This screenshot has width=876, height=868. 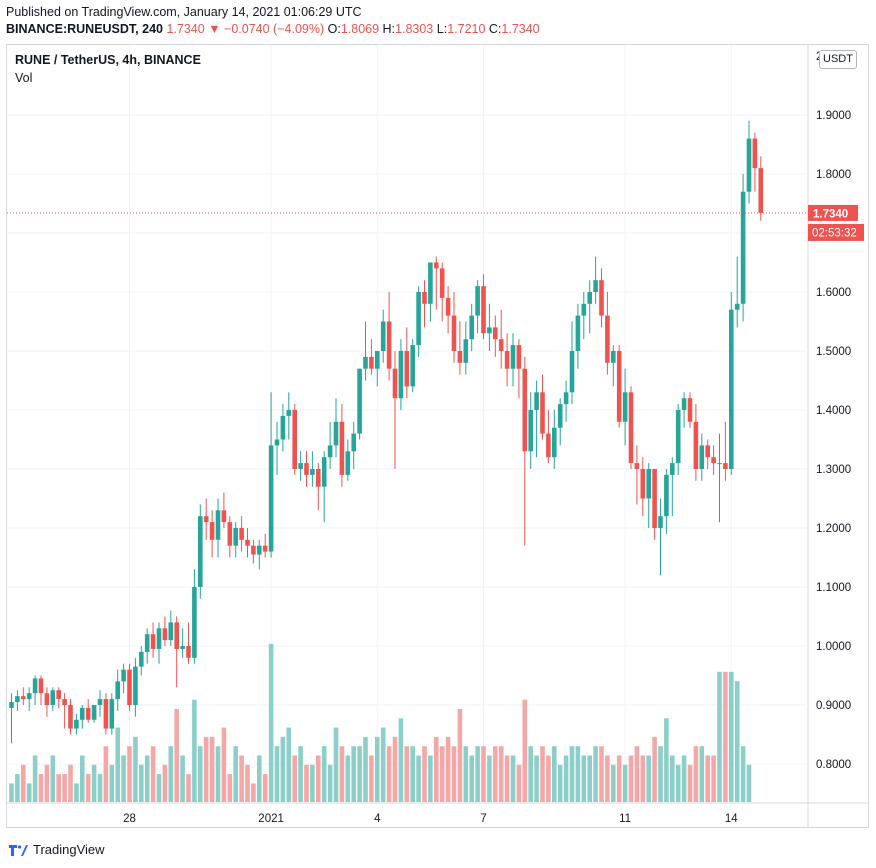 What do you see at coordinates (435, 222) in the screenshot?
I see `last-price-marker: 1.7340 02:53:32` at bounding box center [435, 222].